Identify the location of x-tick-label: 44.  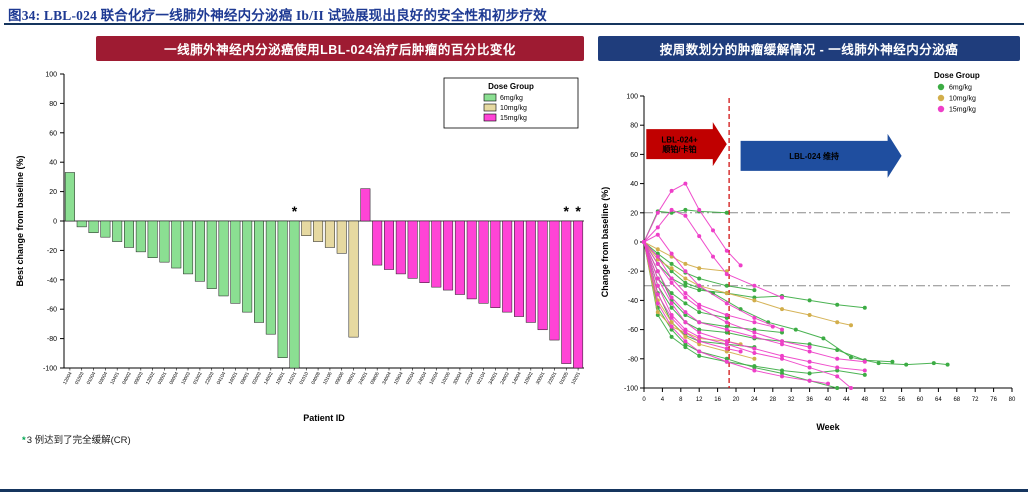
(846, 400).